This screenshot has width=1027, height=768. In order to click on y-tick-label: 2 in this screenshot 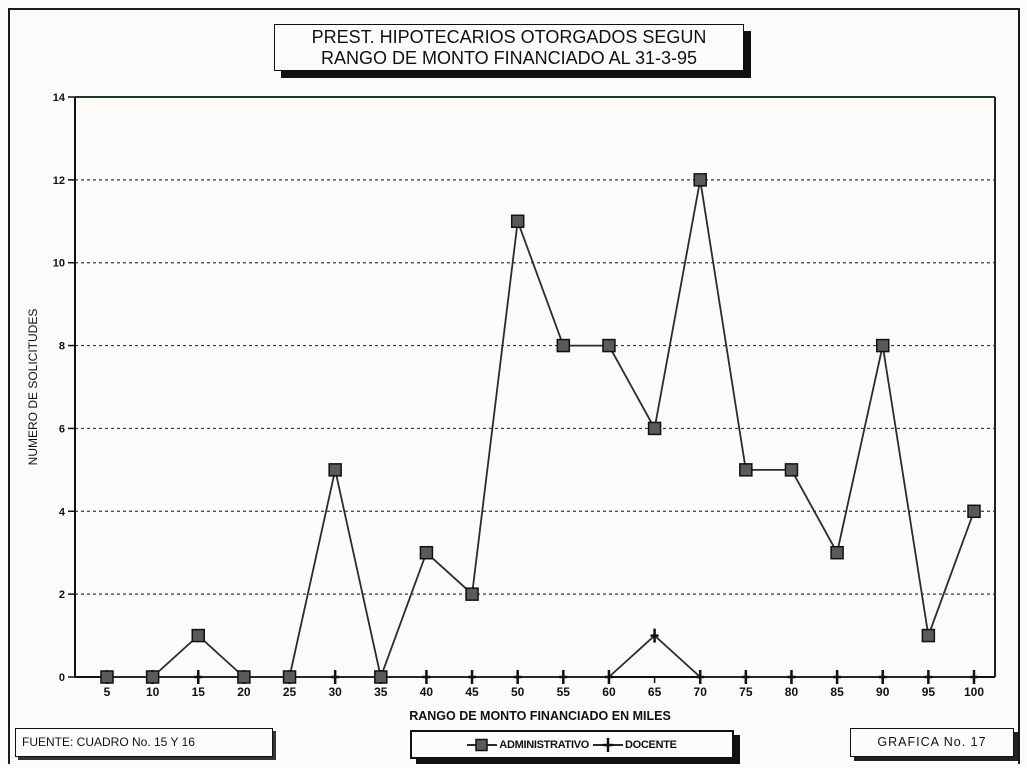, I will do `click(62, 595)`.